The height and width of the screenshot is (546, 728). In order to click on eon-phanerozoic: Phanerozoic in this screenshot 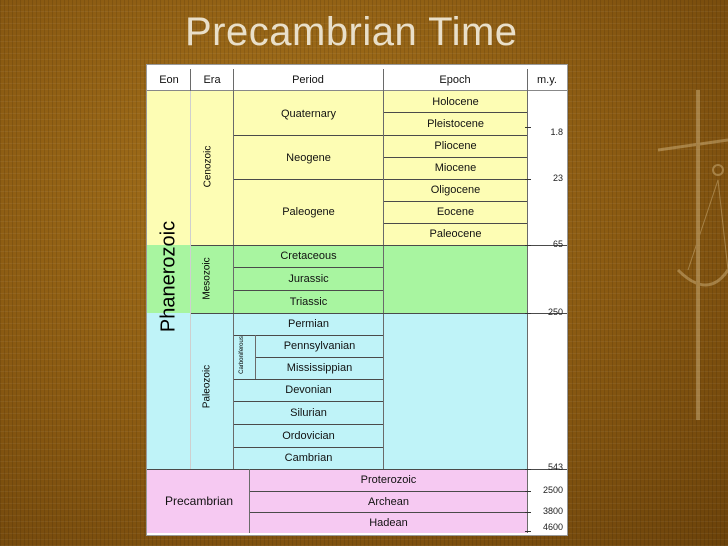, I will do `click(168, 276)`.